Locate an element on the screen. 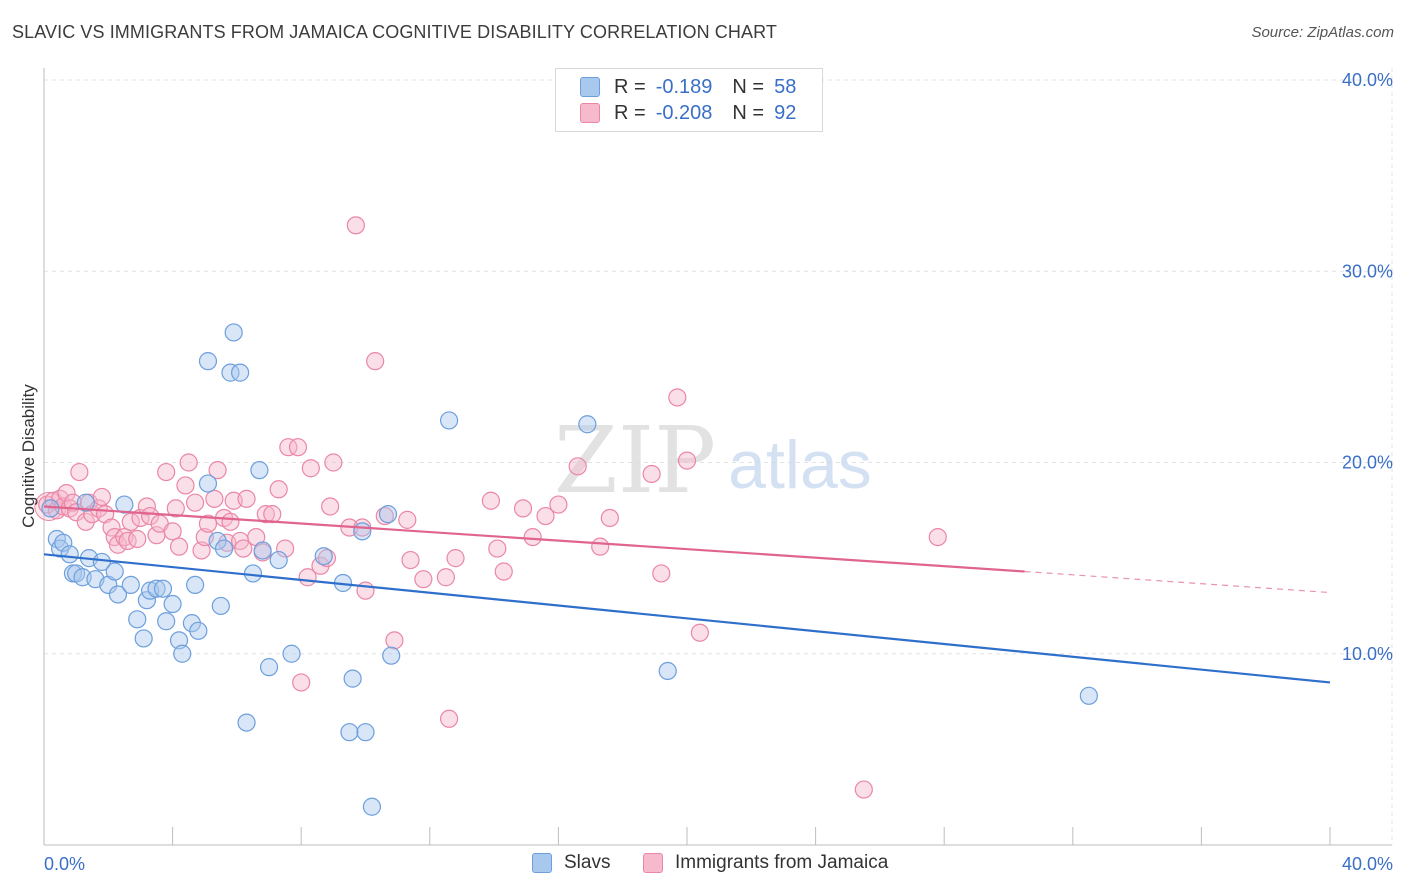  trend-line-jamaica is located at coordinates (534, 539).